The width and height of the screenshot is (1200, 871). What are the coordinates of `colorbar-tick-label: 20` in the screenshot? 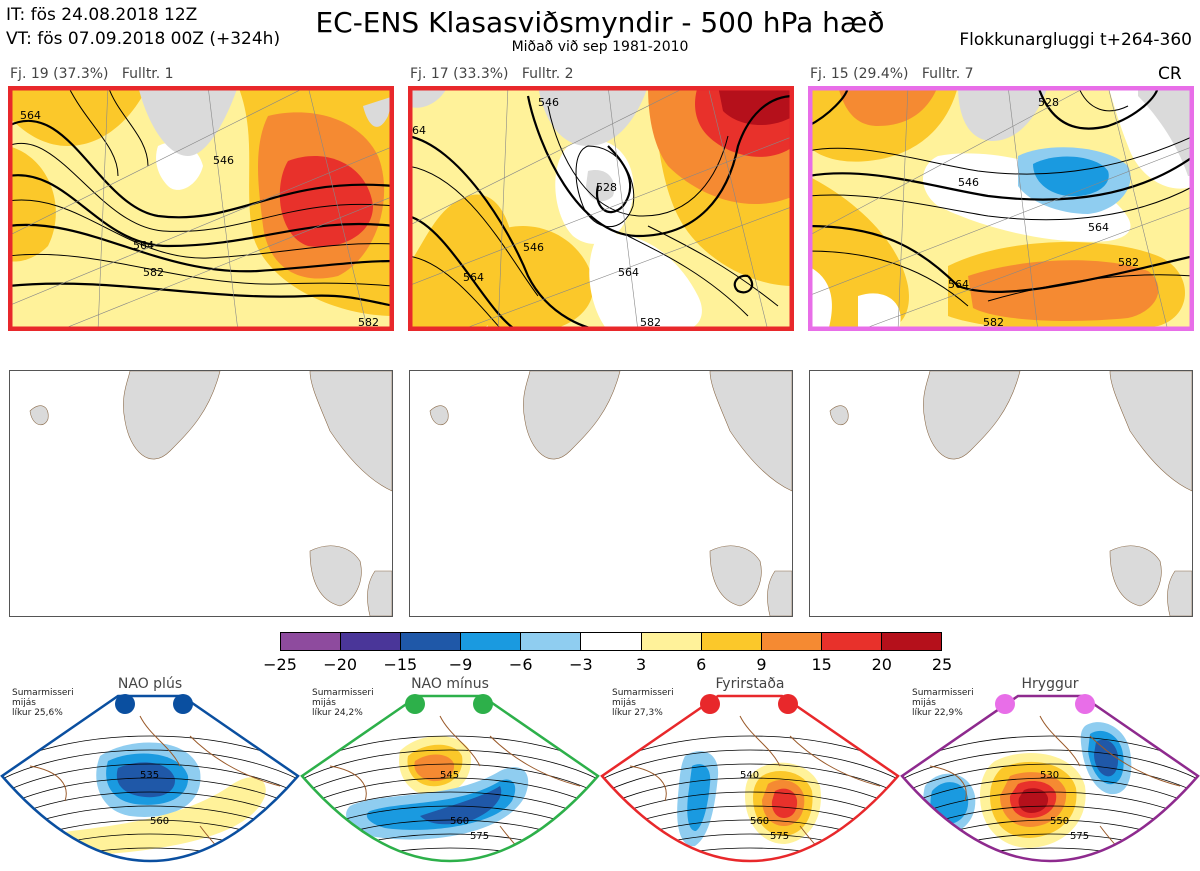 It's located at (881, 664).